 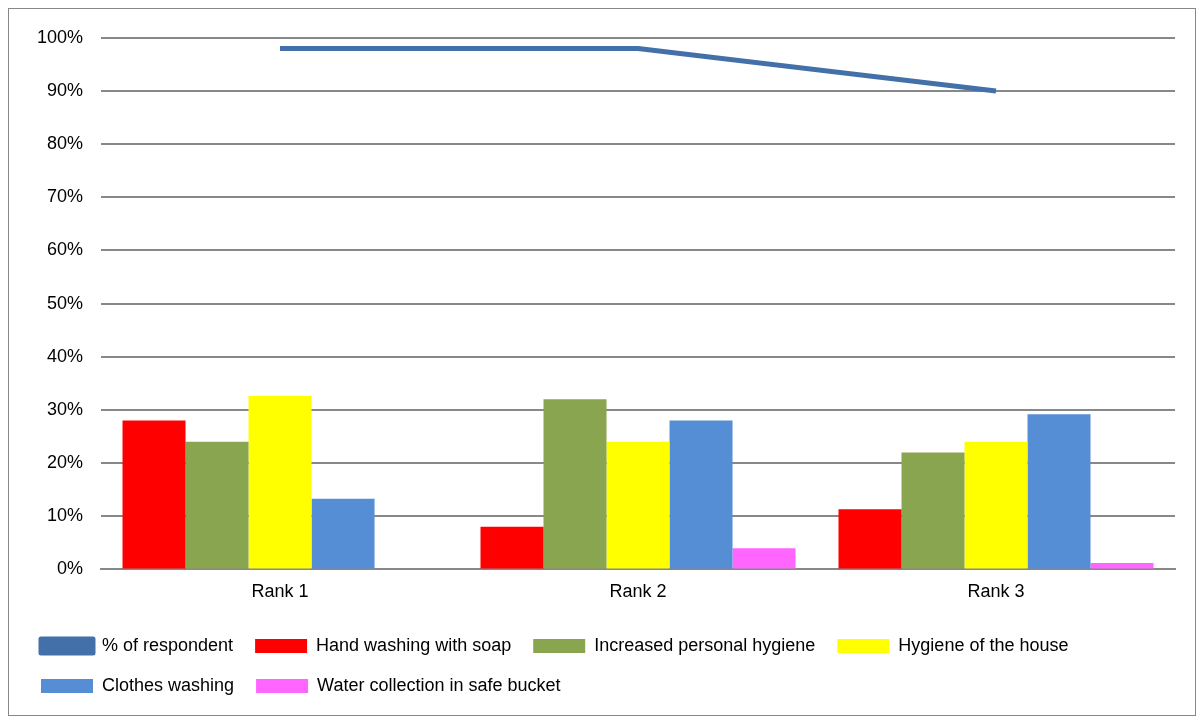 I want to click on y-tick-label: 50%, so click(x=65, y=302).